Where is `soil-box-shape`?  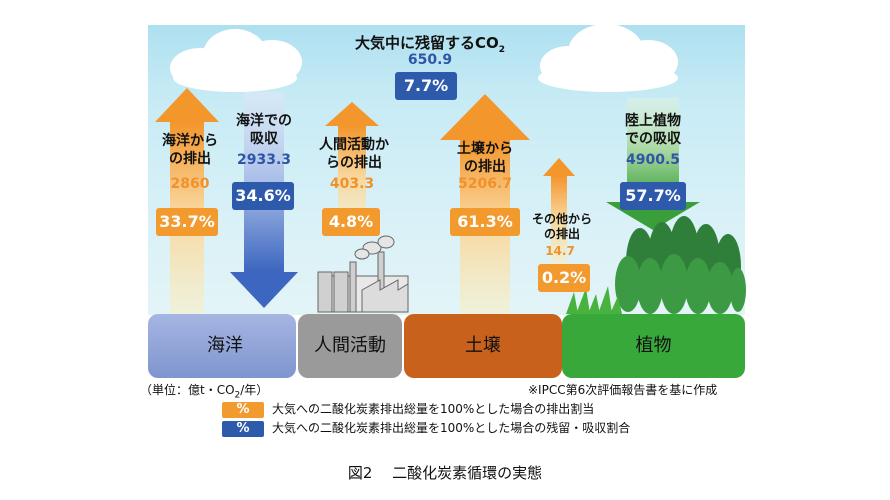
soil-box-shape is located at coordinates (483, 346).